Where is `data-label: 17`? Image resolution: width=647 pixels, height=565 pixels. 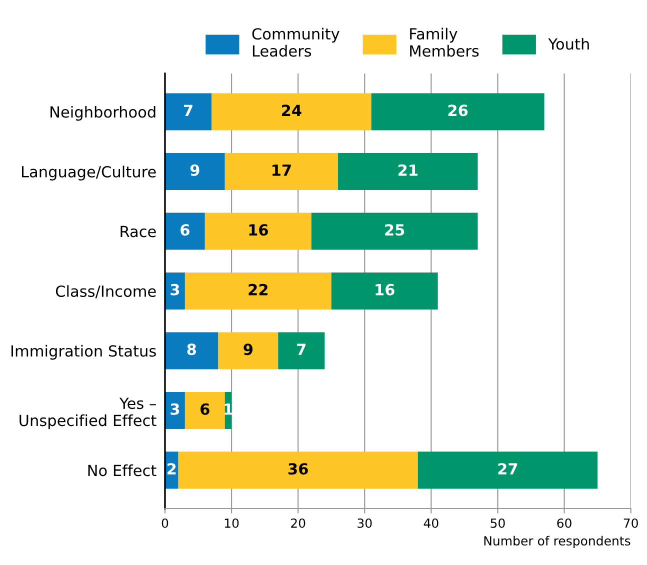 data-label: 17 is located at coordinates (281, 170).